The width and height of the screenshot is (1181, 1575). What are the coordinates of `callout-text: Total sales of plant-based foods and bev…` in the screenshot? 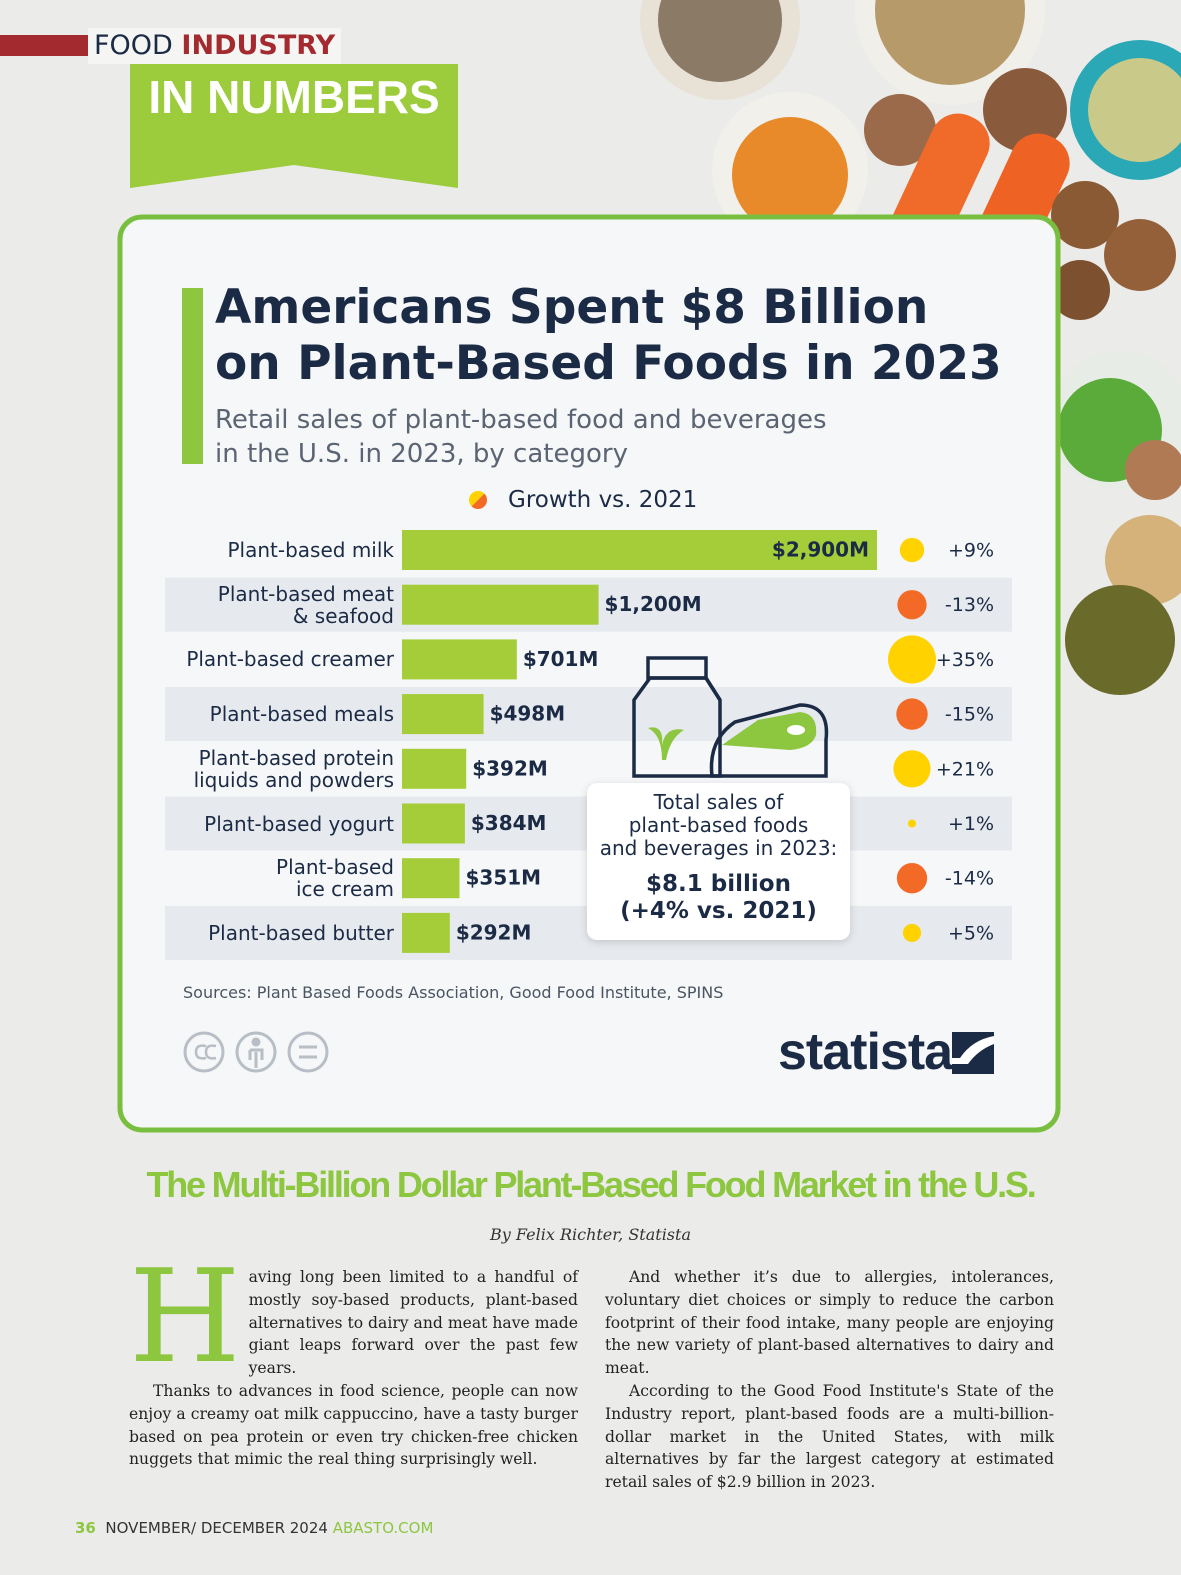 It's located at (718, 825).